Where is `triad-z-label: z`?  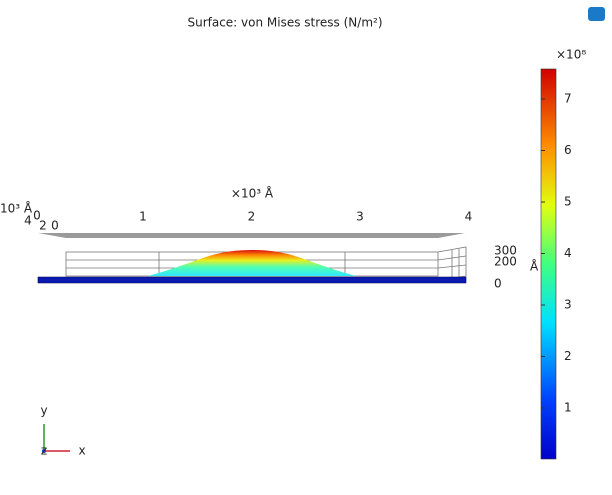
triad-z-label: z is located at coordinates (44, 451).